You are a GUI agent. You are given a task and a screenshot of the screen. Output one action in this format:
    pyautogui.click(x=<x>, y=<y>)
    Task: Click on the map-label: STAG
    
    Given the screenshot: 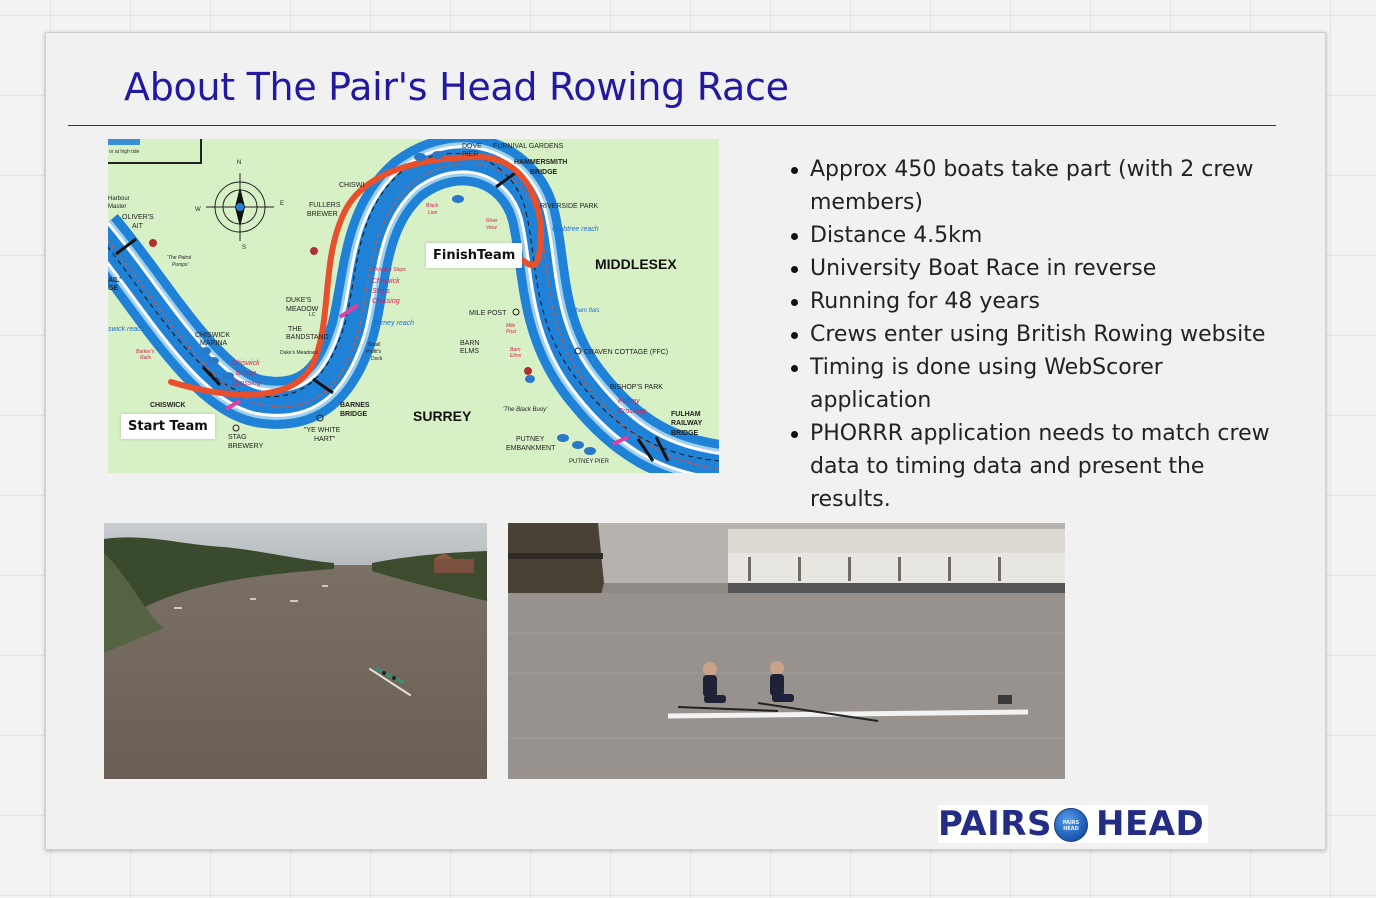 What is the action you would take?
    pyautogui.click(x=237, y=437)
    